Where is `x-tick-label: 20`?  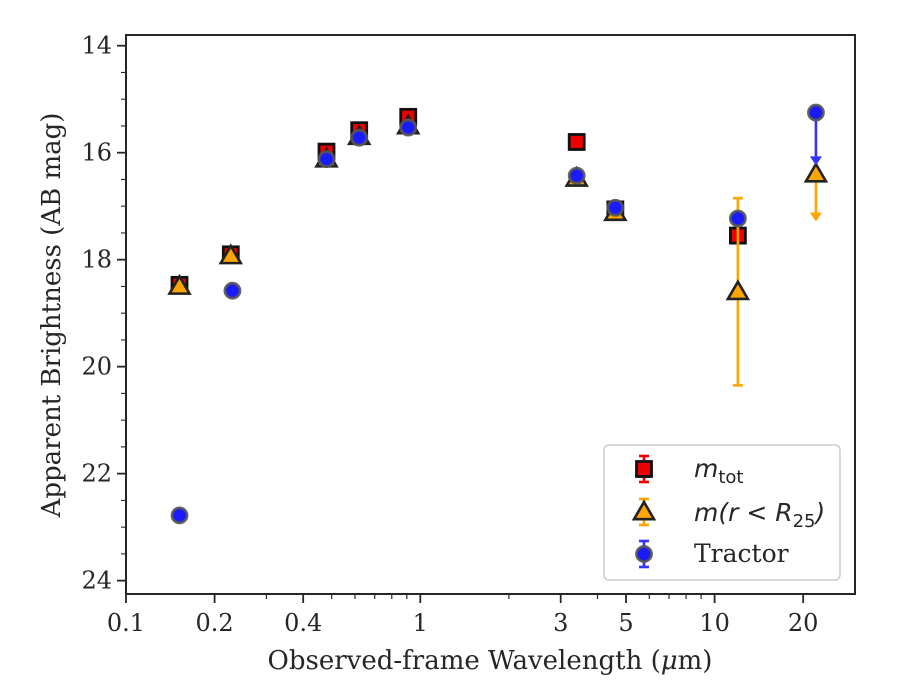
x-tick-label: 20 is located at coordinates (803, 623).